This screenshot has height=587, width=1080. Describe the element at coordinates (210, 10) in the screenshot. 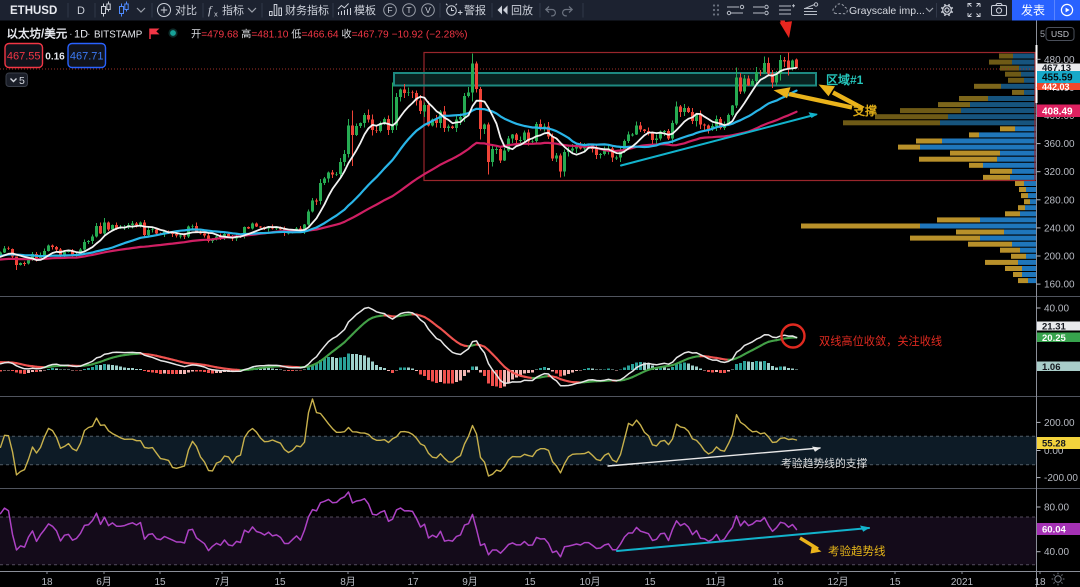

I see `svg-text: f` at that location.